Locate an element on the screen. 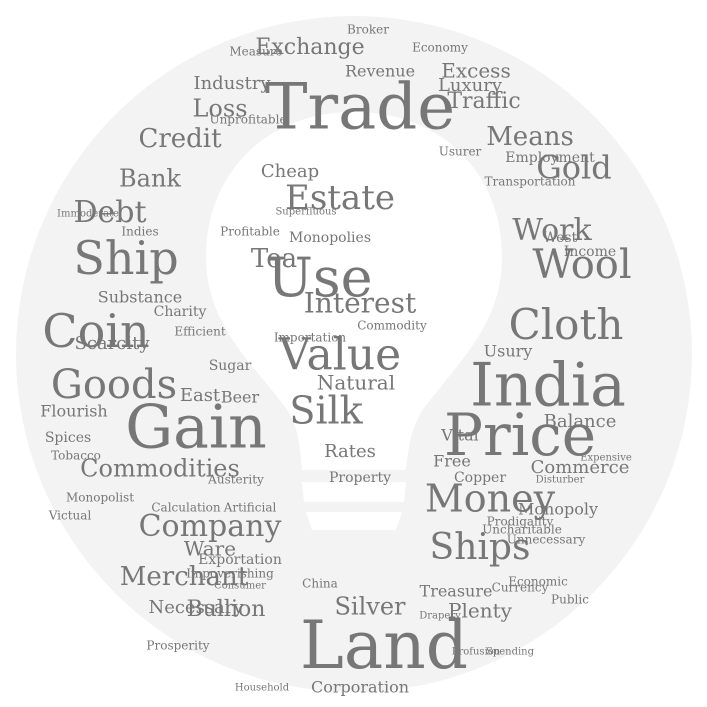 This screenshot has width=707, height=707. cloud-word: Employment is located at coordinates (550, 158).